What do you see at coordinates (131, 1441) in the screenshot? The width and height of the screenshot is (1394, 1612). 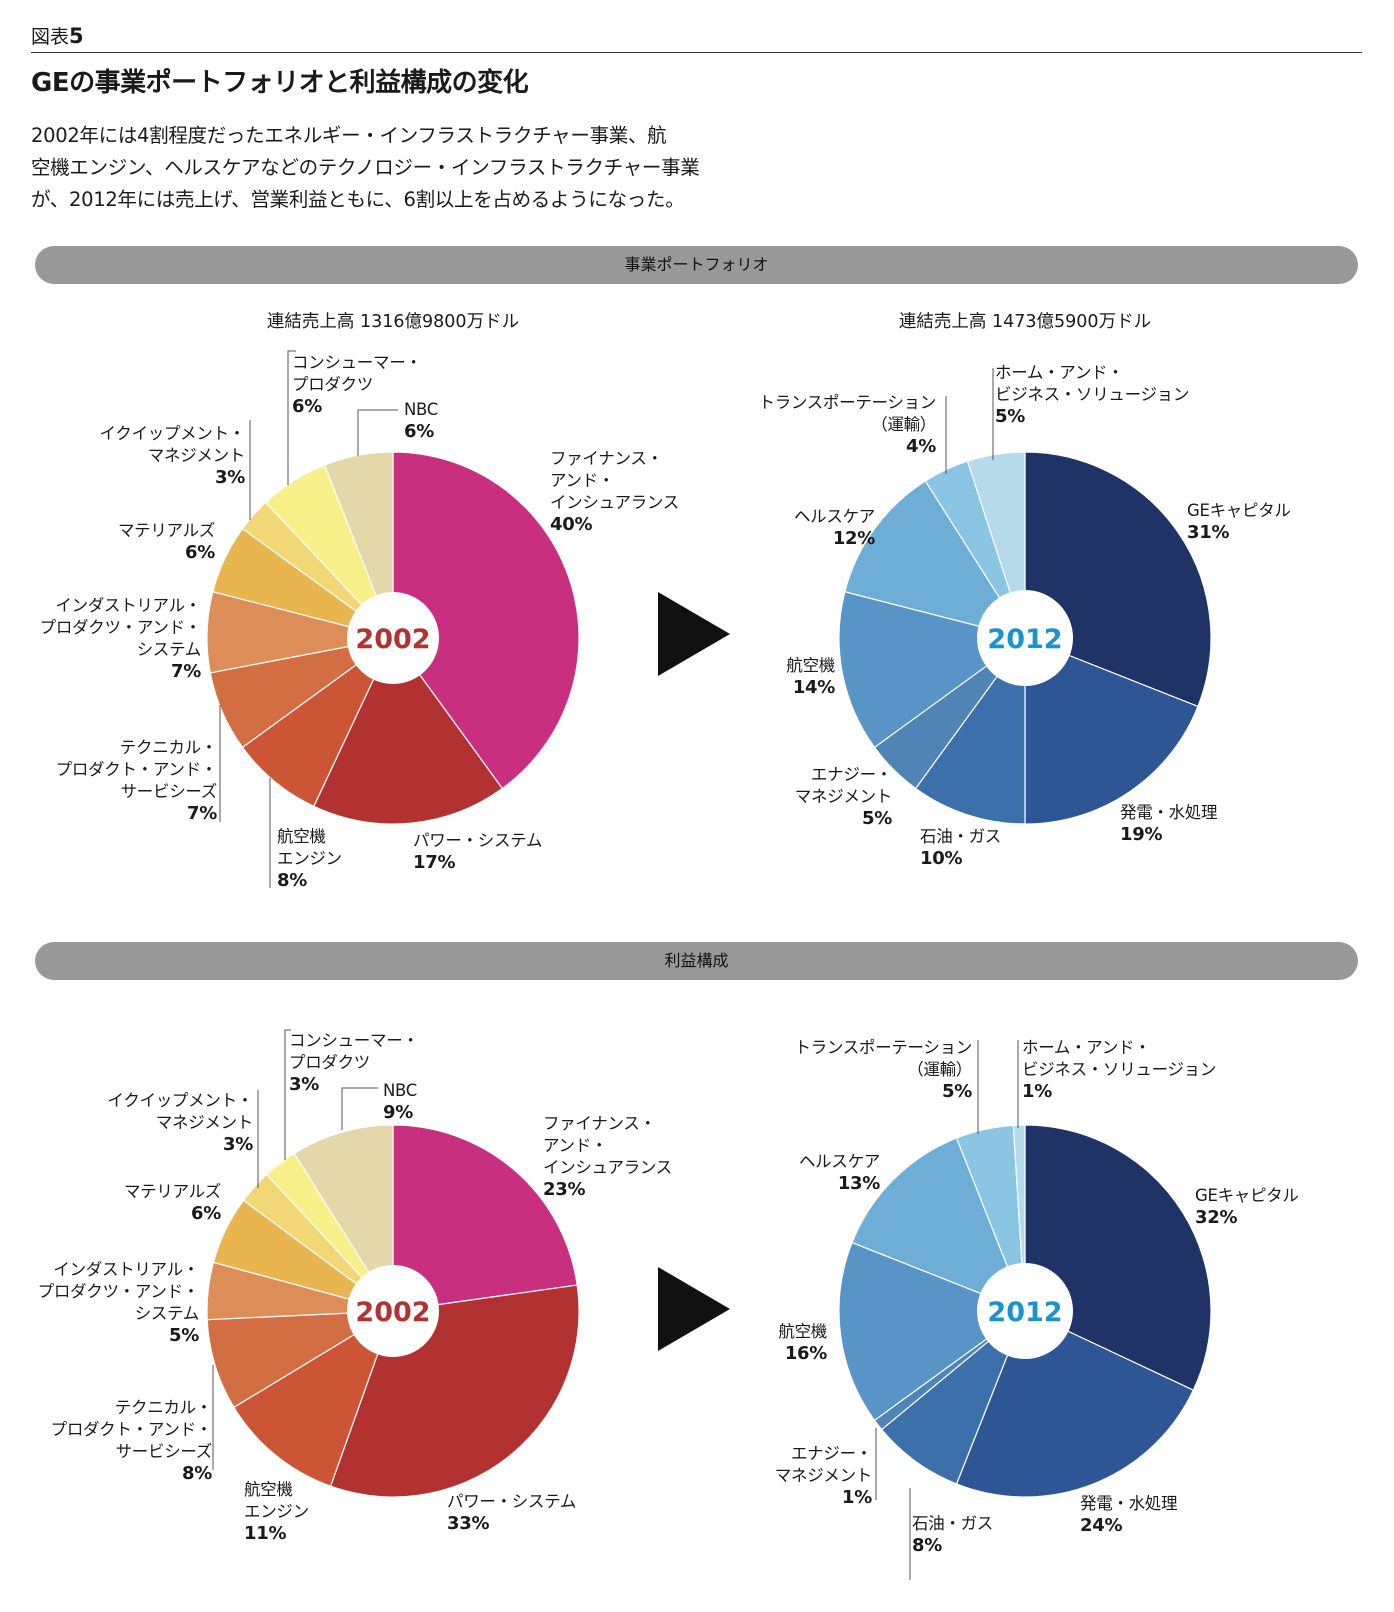 I see `slice-label: テクニカル・ プロダクト・アンド・ サービシーズ 8%` at bounding box center [131, 1441].